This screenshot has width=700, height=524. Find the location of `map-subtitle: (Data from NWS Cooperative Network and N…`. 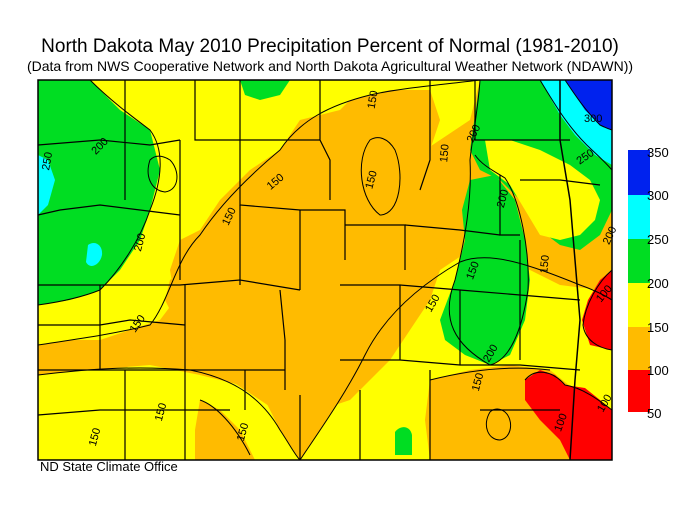

map-subtitle: (Data from NWS Cooperative Network and N… is located at coordinates (330, 66).